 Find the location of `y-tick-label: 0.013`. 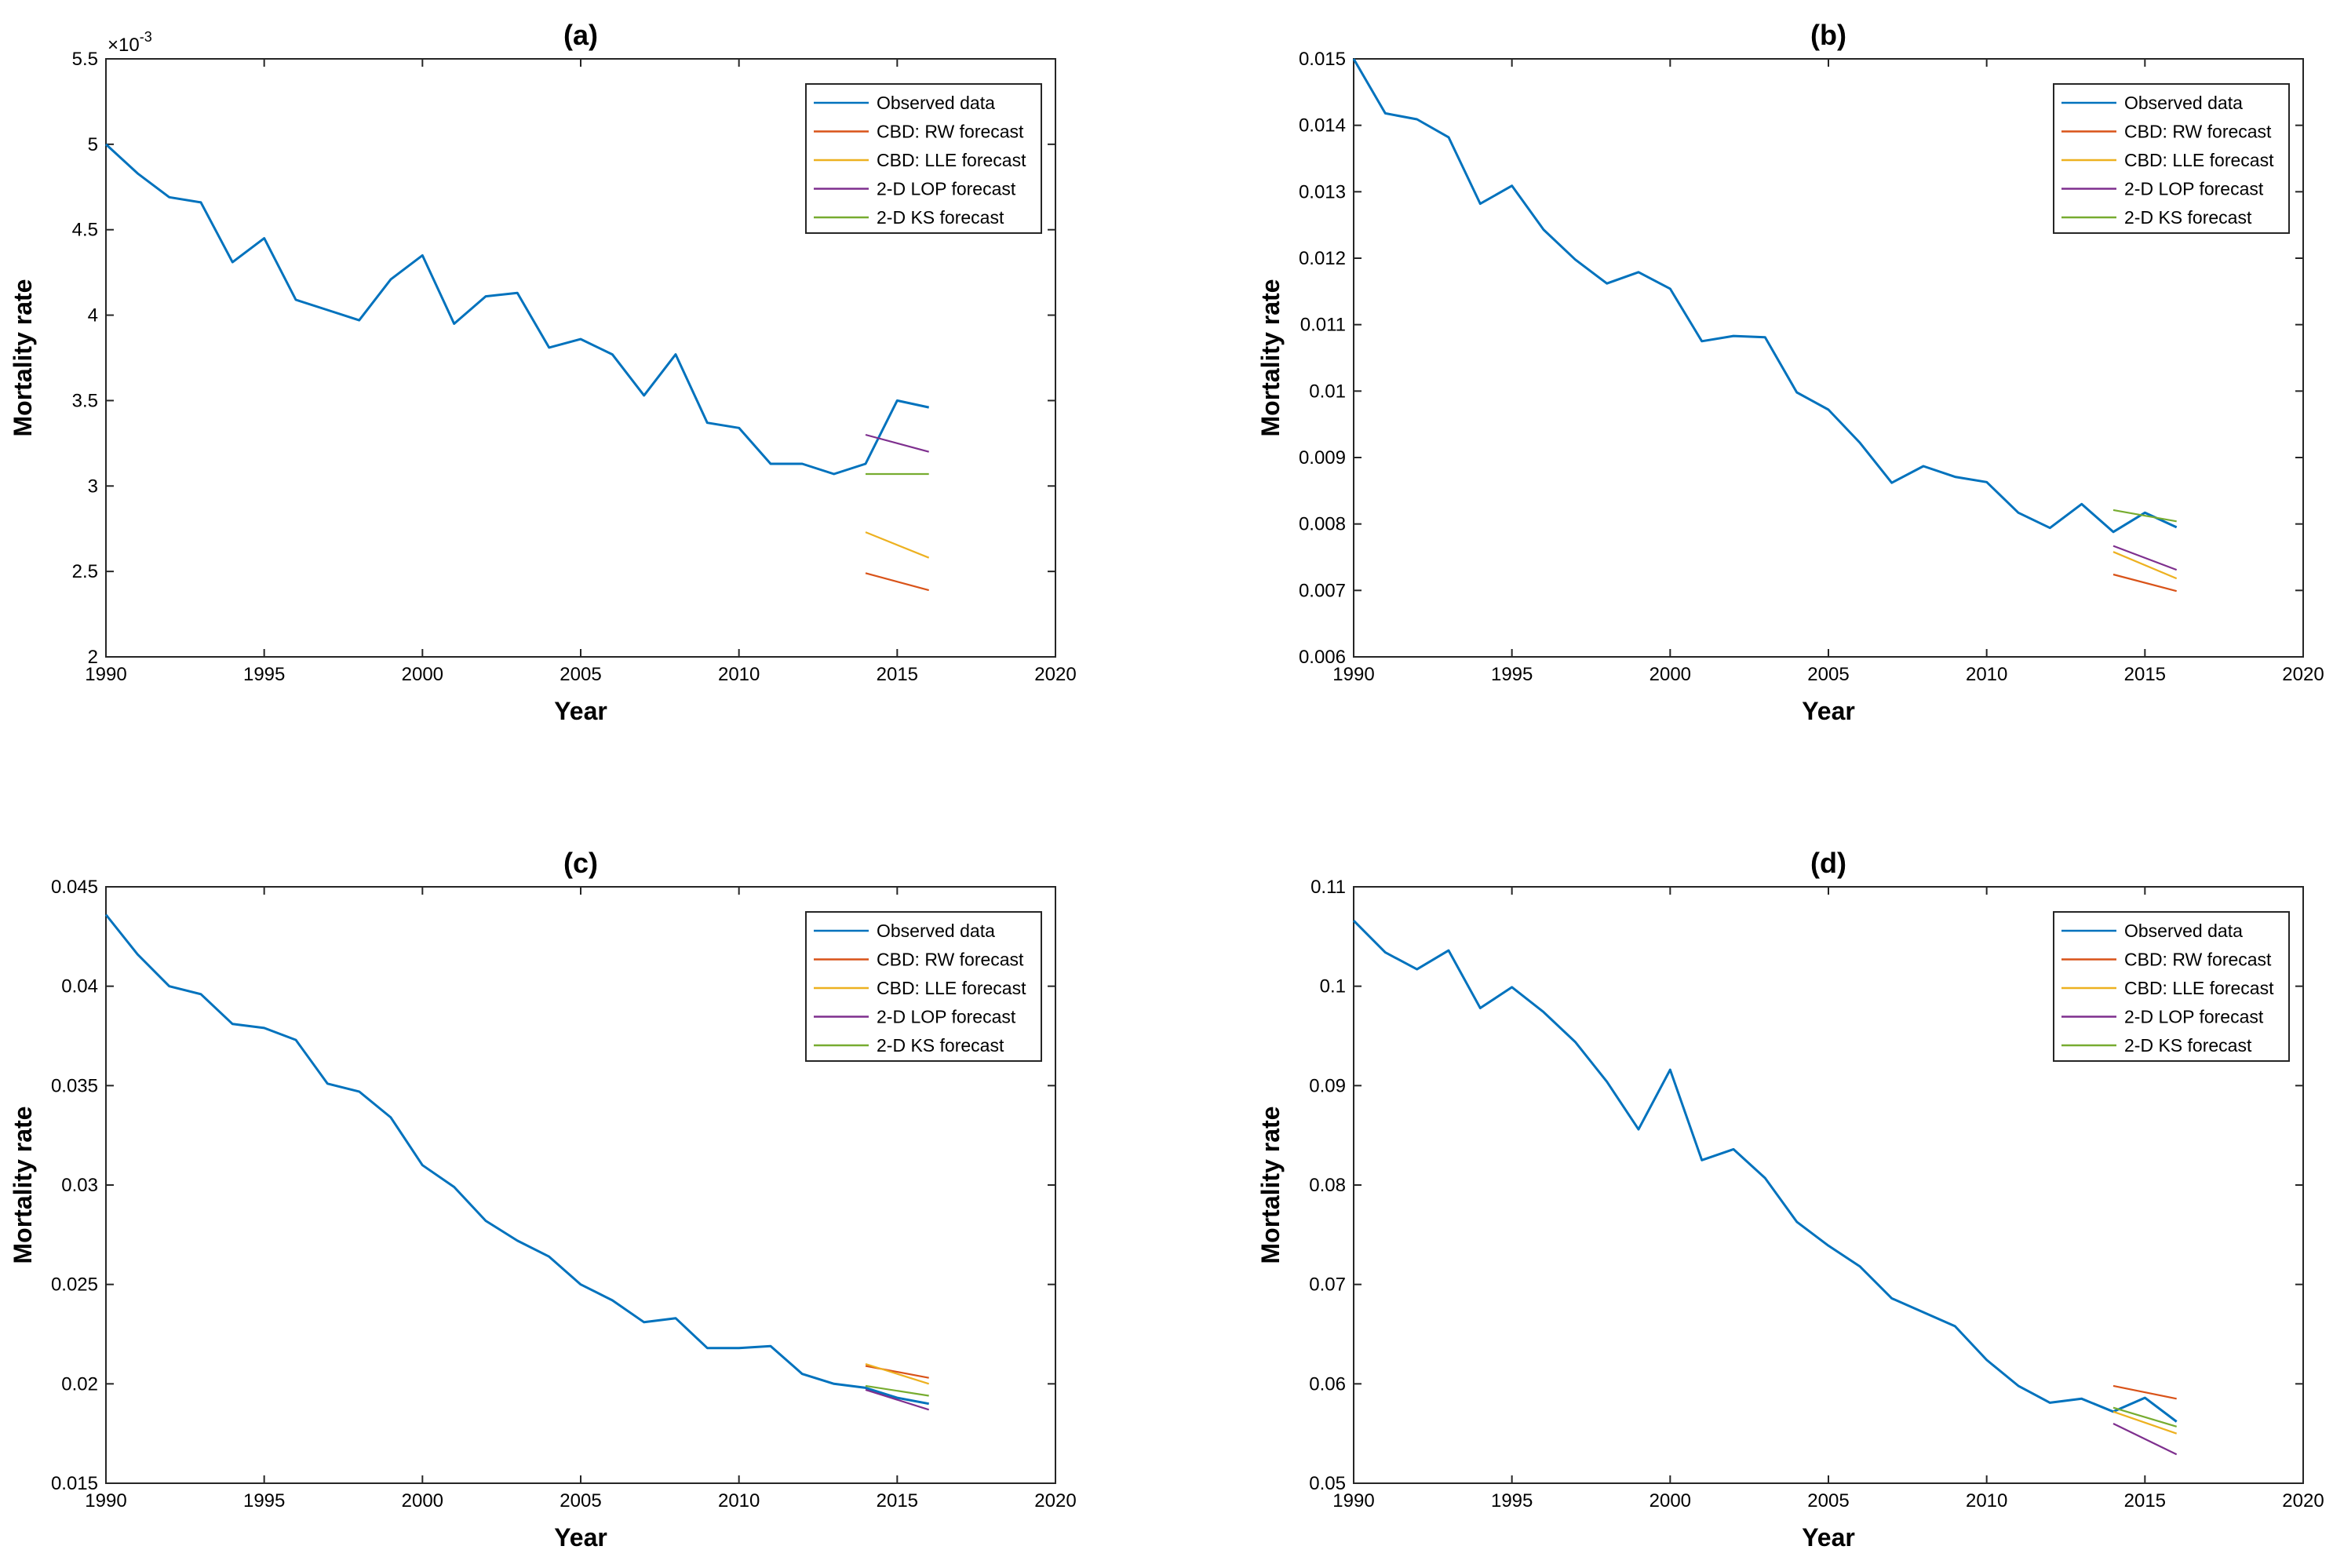

y-tick-label: 0.013 is located at coordinates (1323, 191).